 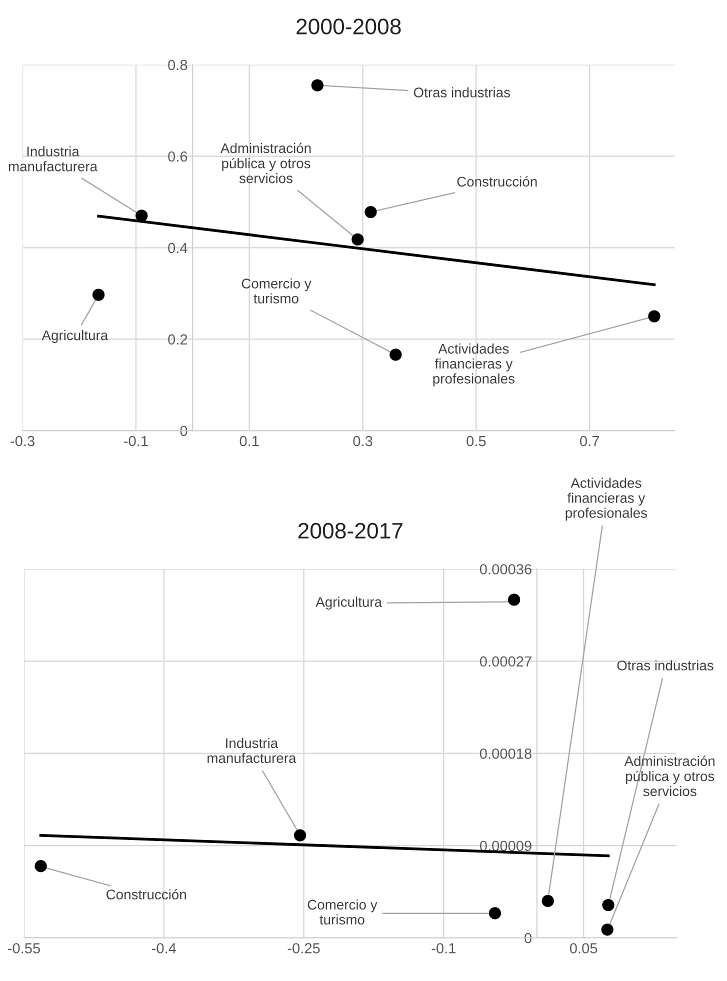 What do you see at coordinates (24, 948) in the screenshot?
I see `x-tick-label: -0.55` at bounding box center [24, 948].